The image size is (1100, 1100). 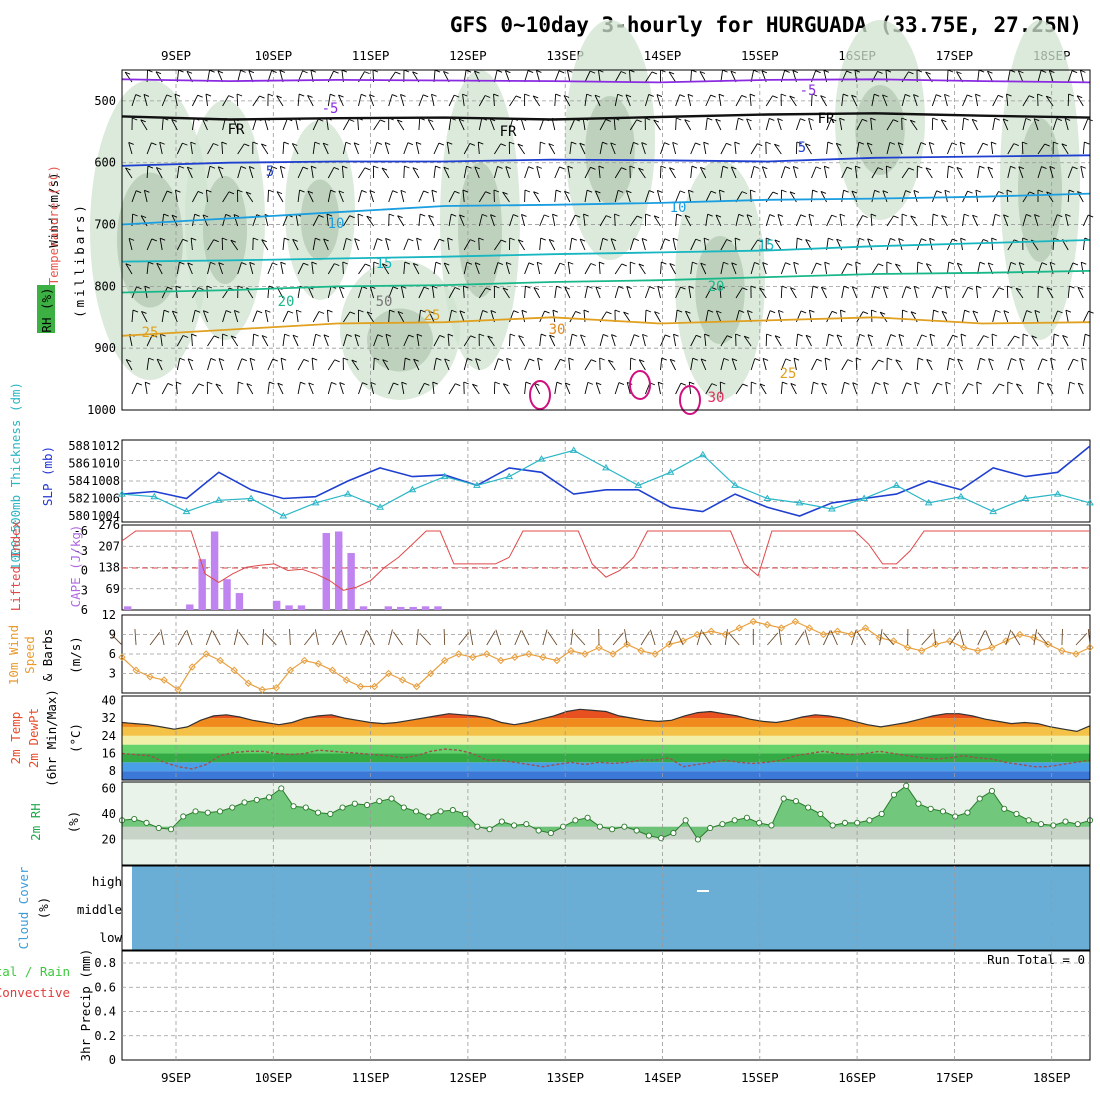 What do you see at coordinates (606, 749) in the screenshot?
I see `temp-band` at bounding box center [606, 749].